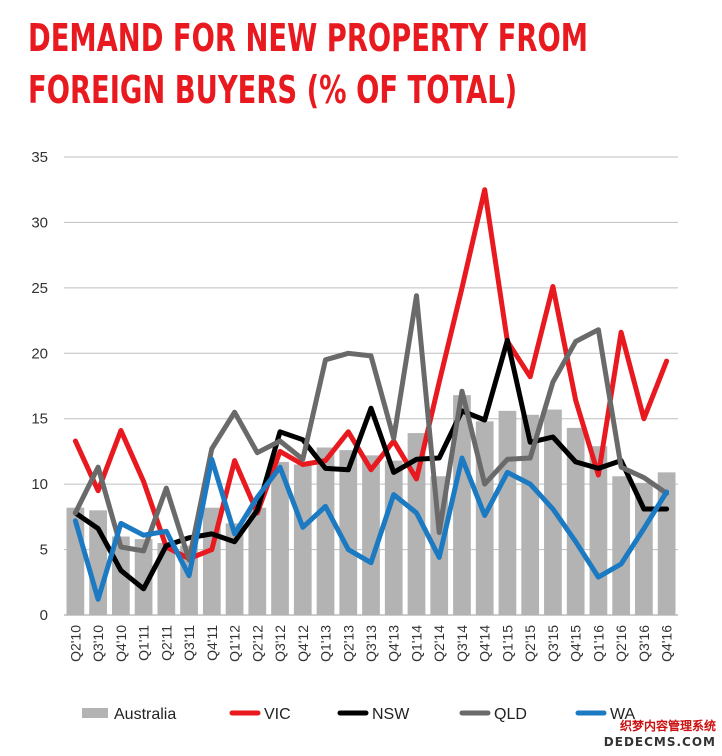 This screenshot has height=756, width=722. What do you see at coordinates (644, 643) in the screenshot?
I see `x-tick-label-q3-16: Q3'16` at bounding box center [644, 643].